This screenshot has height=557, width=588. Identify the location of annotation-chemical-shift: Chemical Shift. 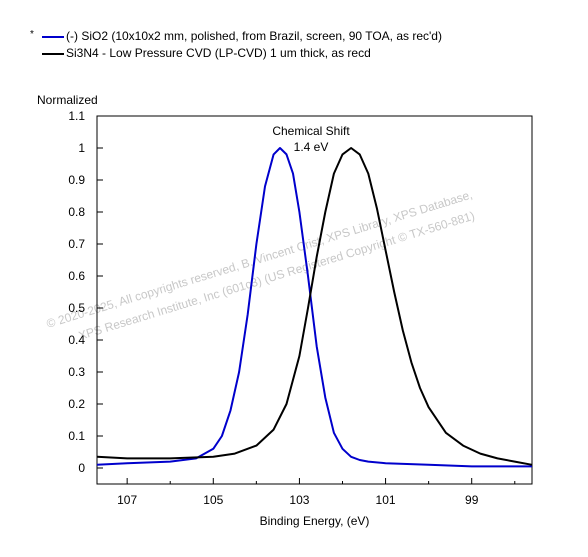
(311, 131).